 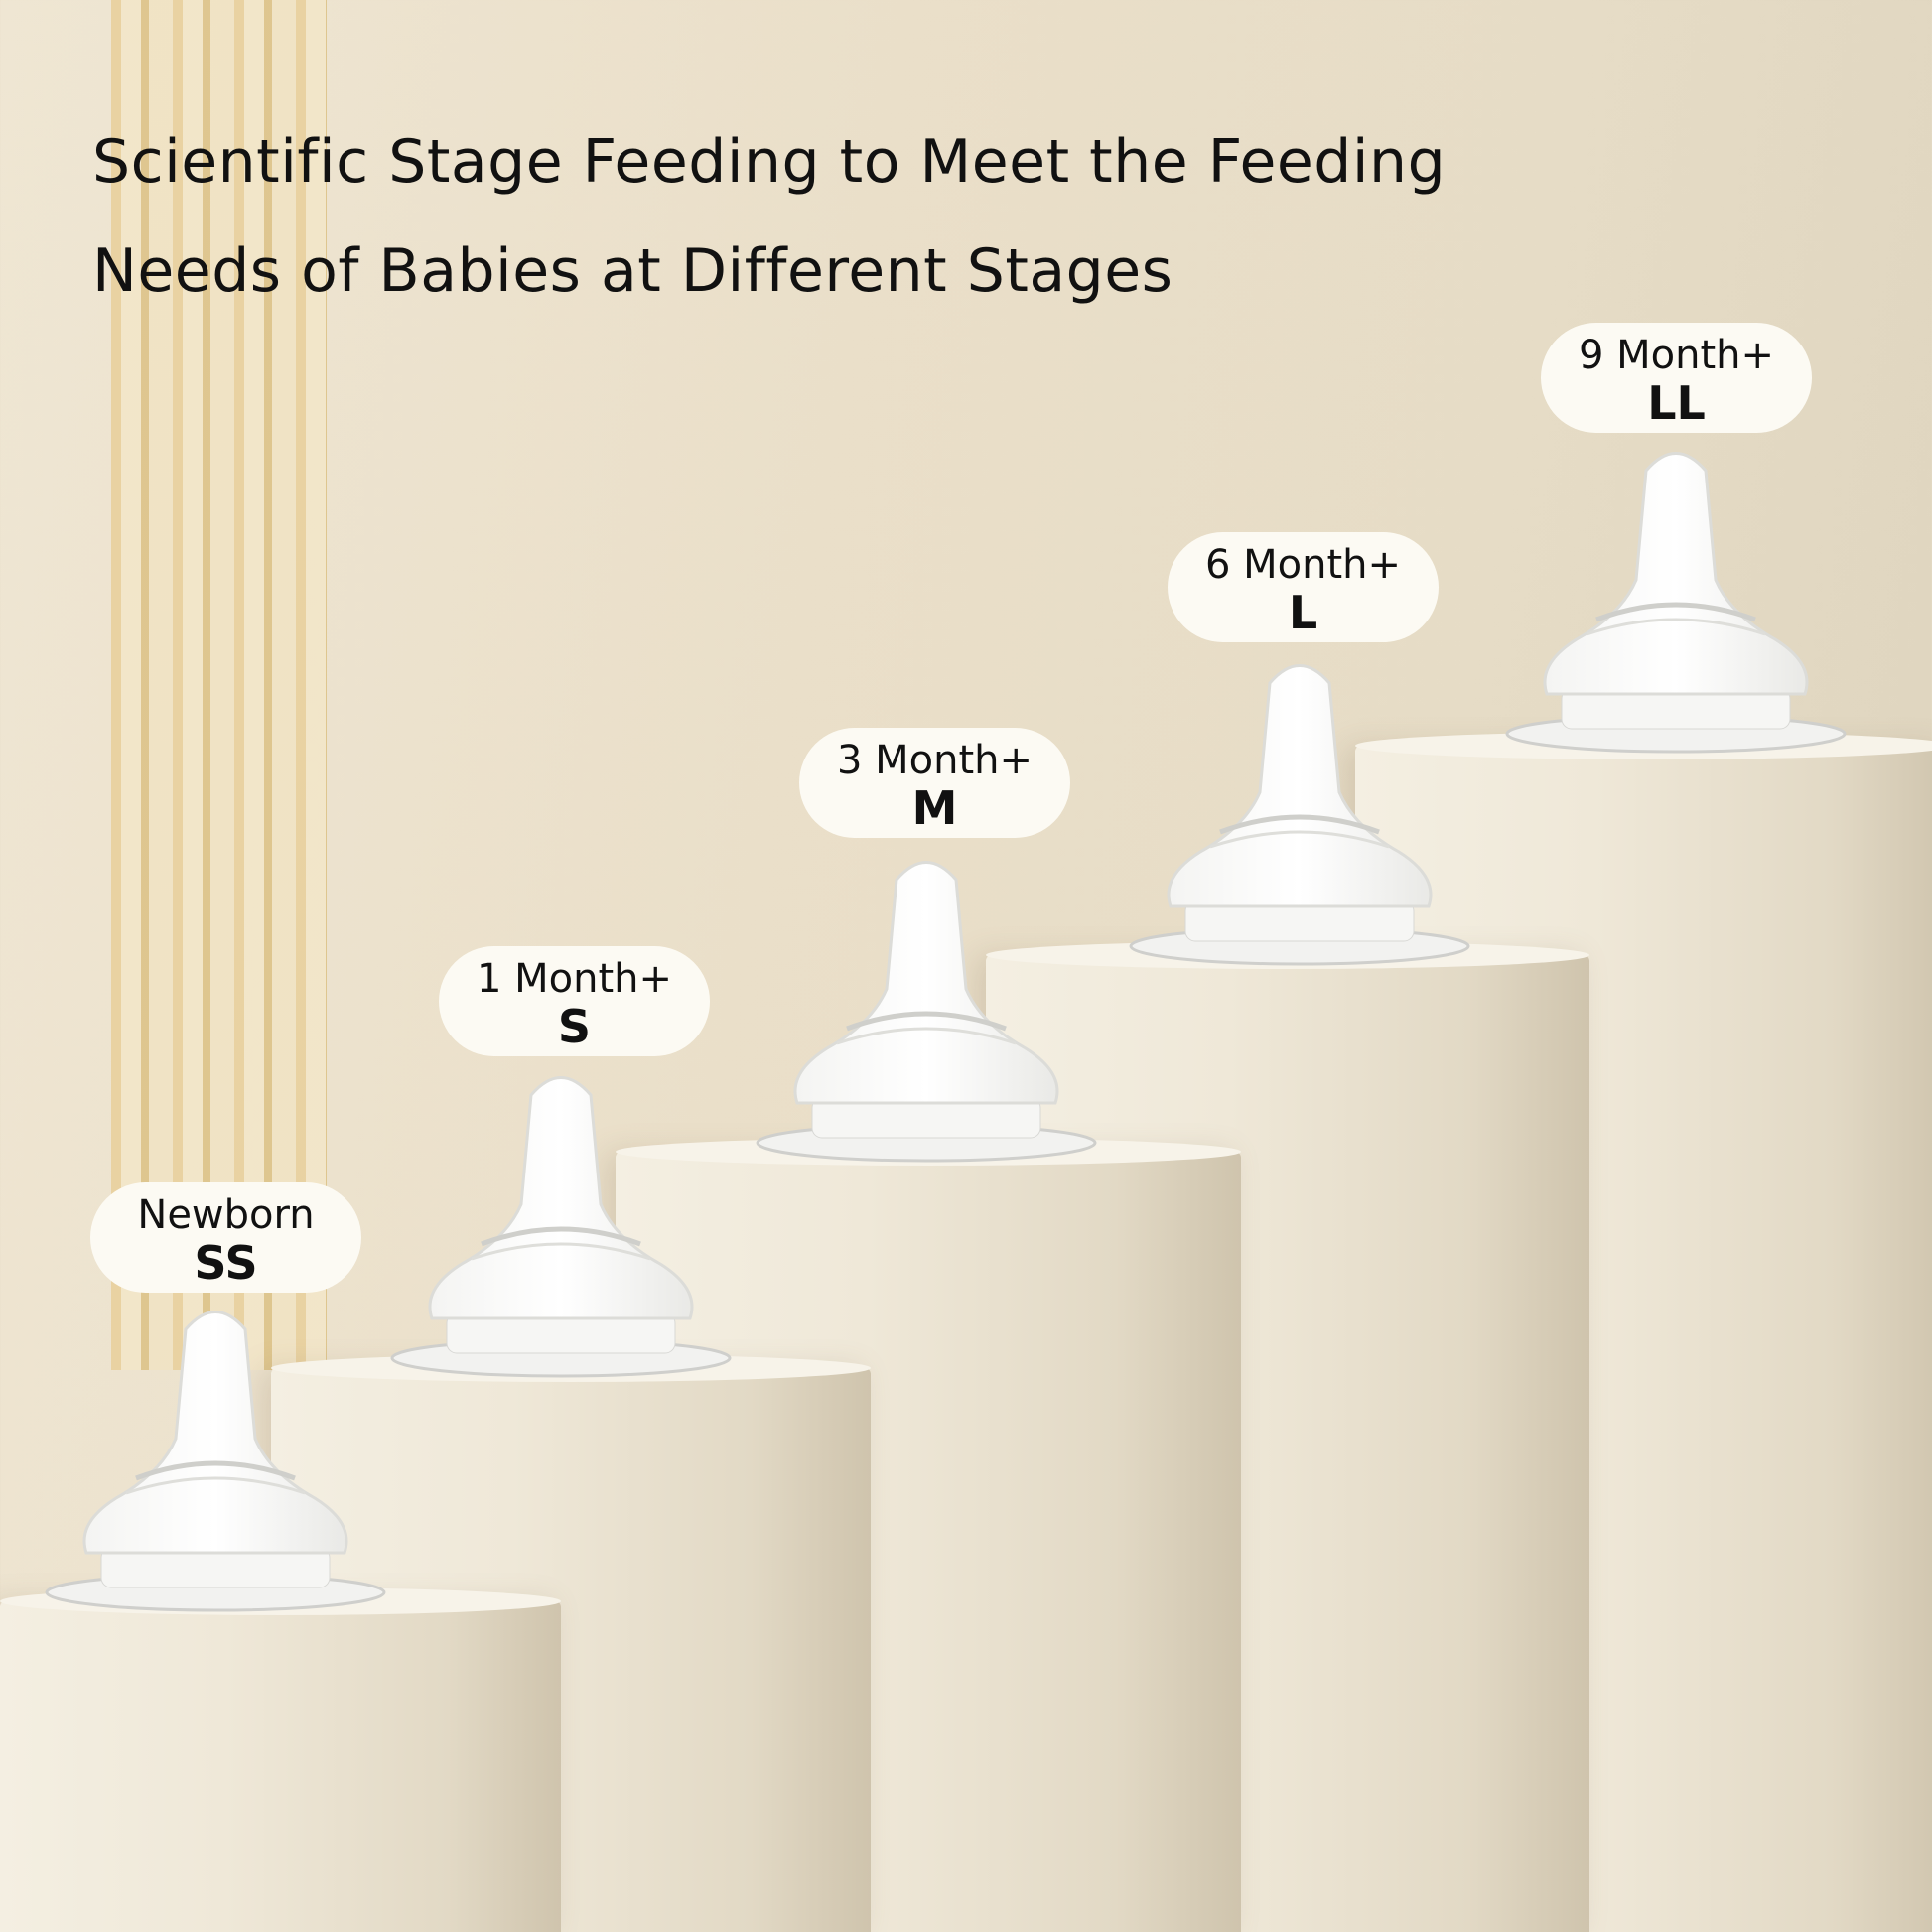 What do you see at coordinates (1677, 403) in the screenshot?
I see `stage-size: LL` at bounding box center [1677, 403].